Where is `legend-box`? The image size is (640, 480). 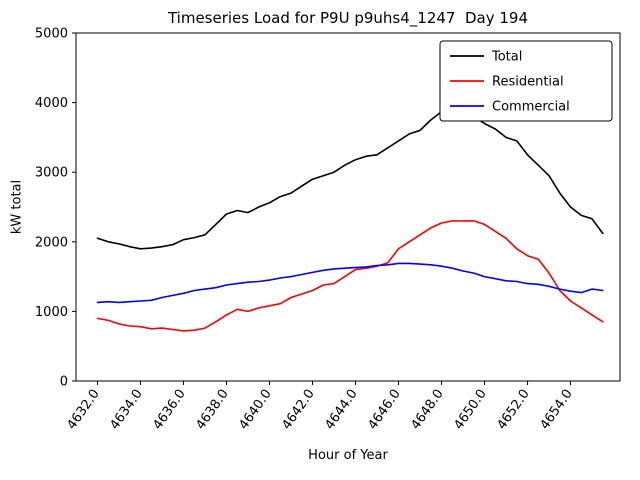
legend-box is located at coordinates (526, 81).